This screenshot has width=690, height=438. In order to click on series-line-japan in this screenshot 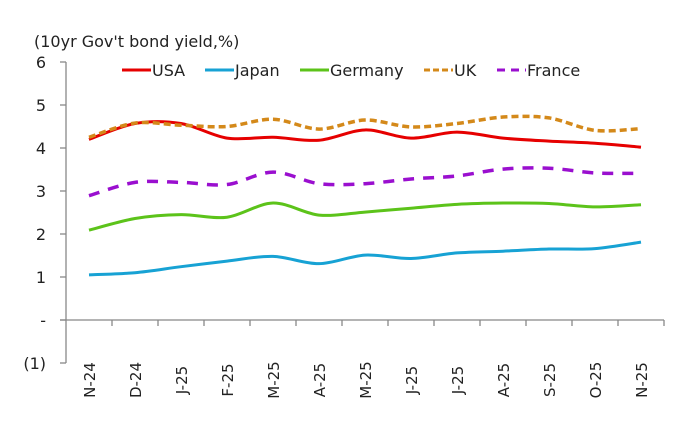, I will do `click(365, 258)`.